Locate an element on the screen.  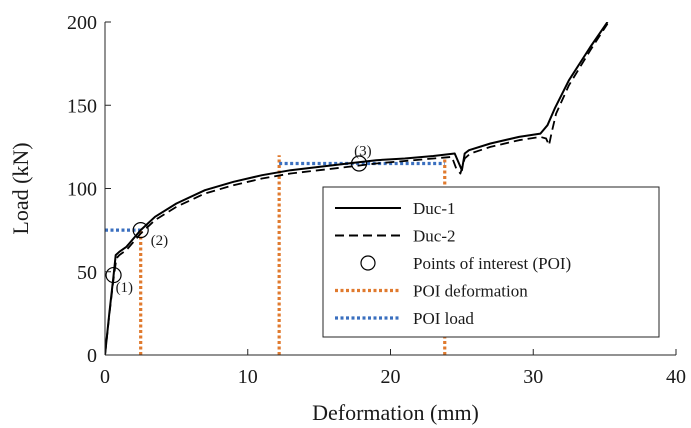
y-tick-label-3: 150 is located at coordinates (82, 106).